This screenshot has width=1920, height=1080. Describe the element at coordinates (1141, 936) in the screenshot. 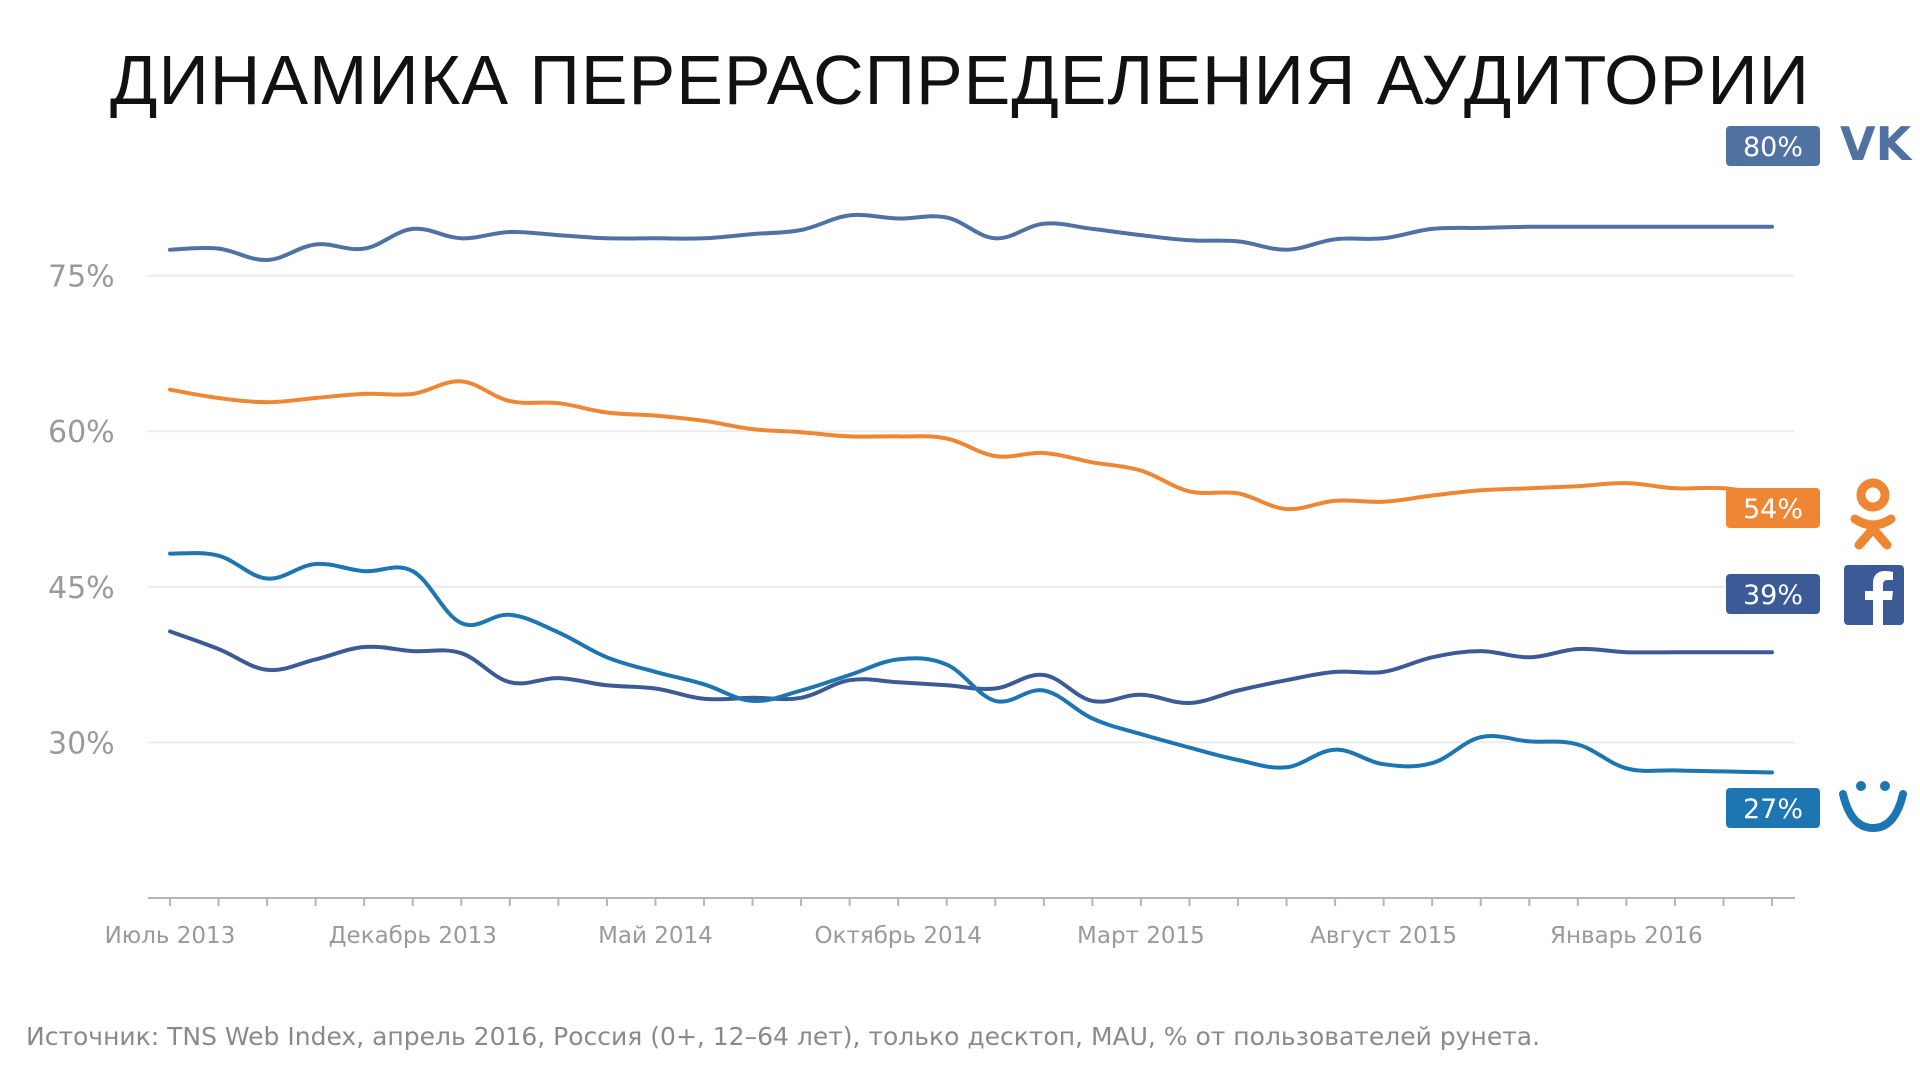

I see `x-tick-label: Март 2015` at that location.